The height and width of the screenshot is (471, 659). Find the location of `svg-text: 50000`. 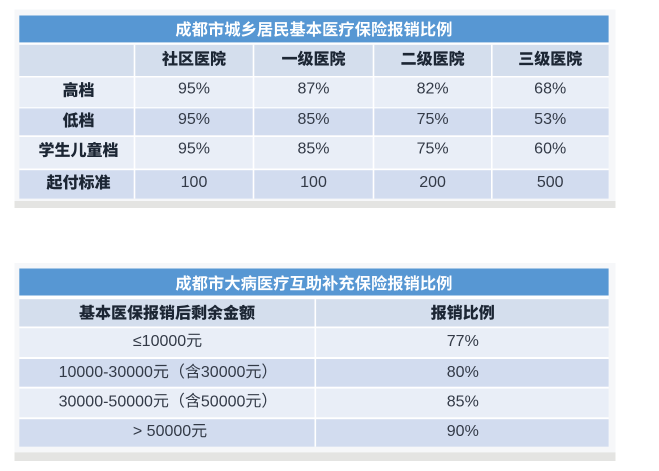

svg-text: 50000 is located at coordinates (223, 401).